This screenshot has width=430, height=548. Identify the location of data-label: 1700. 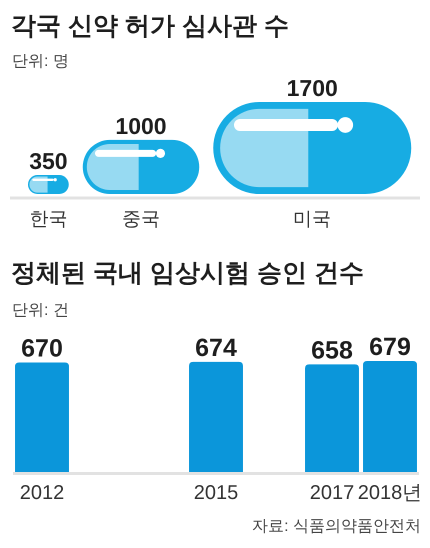
(312, 88).